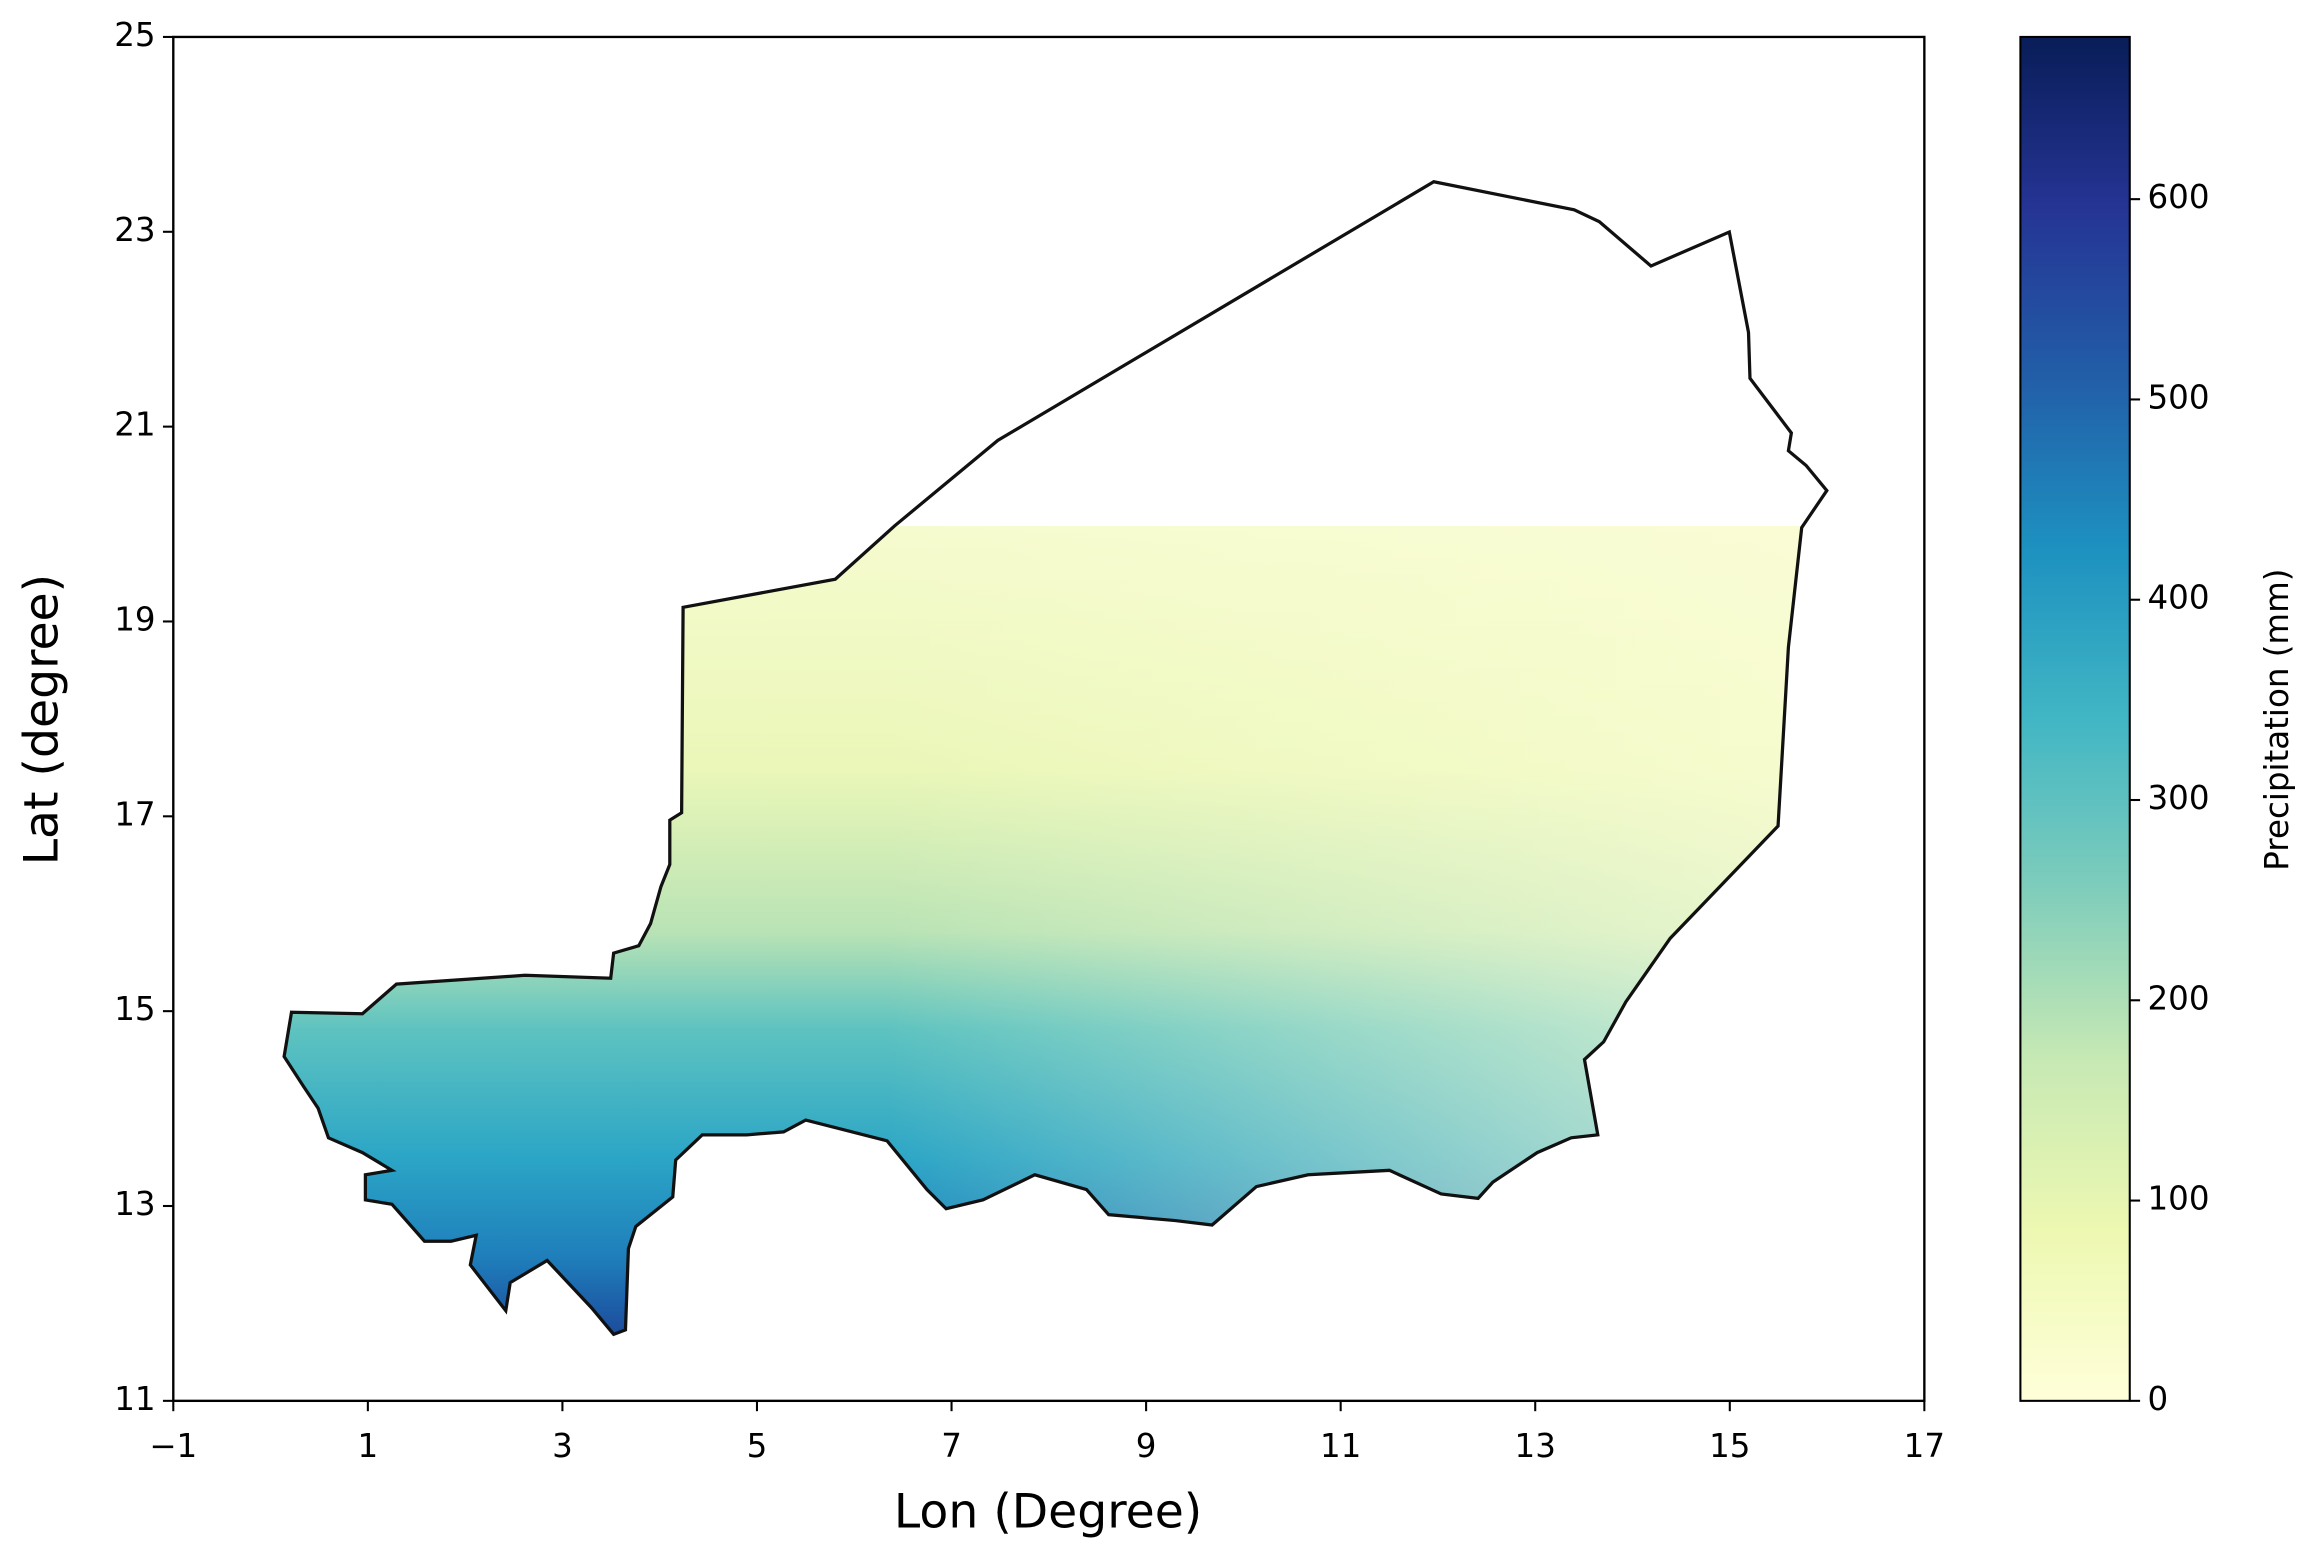 Image resolution: width=2306 pixels, height=1556 pixels. What do you see at coordinates (134, 1399) in the screenshot?
I see `y-tick-label: 11` at bounding box center [134, 1399].